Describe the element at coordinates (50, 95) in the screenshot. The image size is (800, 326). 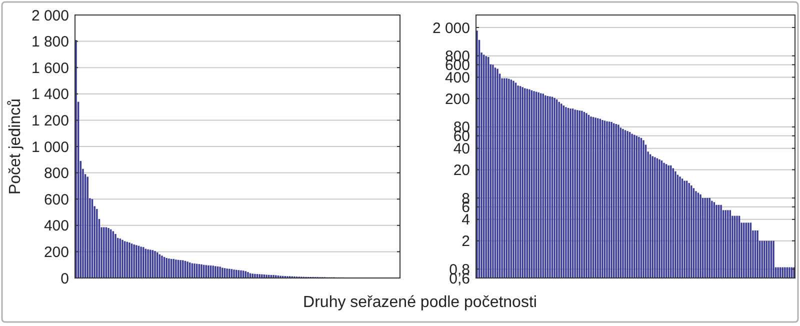
I see `y-tick-label: 1 400` at that location.